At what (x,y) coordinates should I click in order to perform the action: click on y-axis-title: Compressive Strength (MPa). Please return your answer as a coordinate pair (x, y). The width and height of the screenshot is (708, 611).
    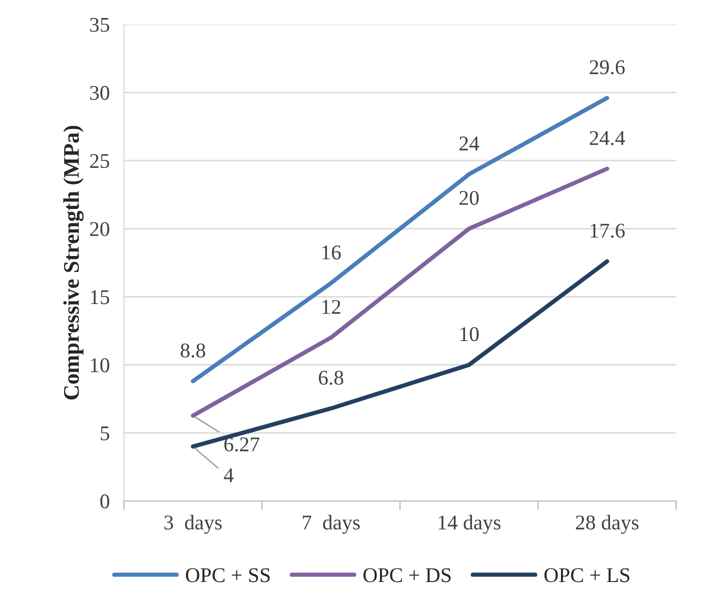
    Looking at the image, I should click on (73, 263).